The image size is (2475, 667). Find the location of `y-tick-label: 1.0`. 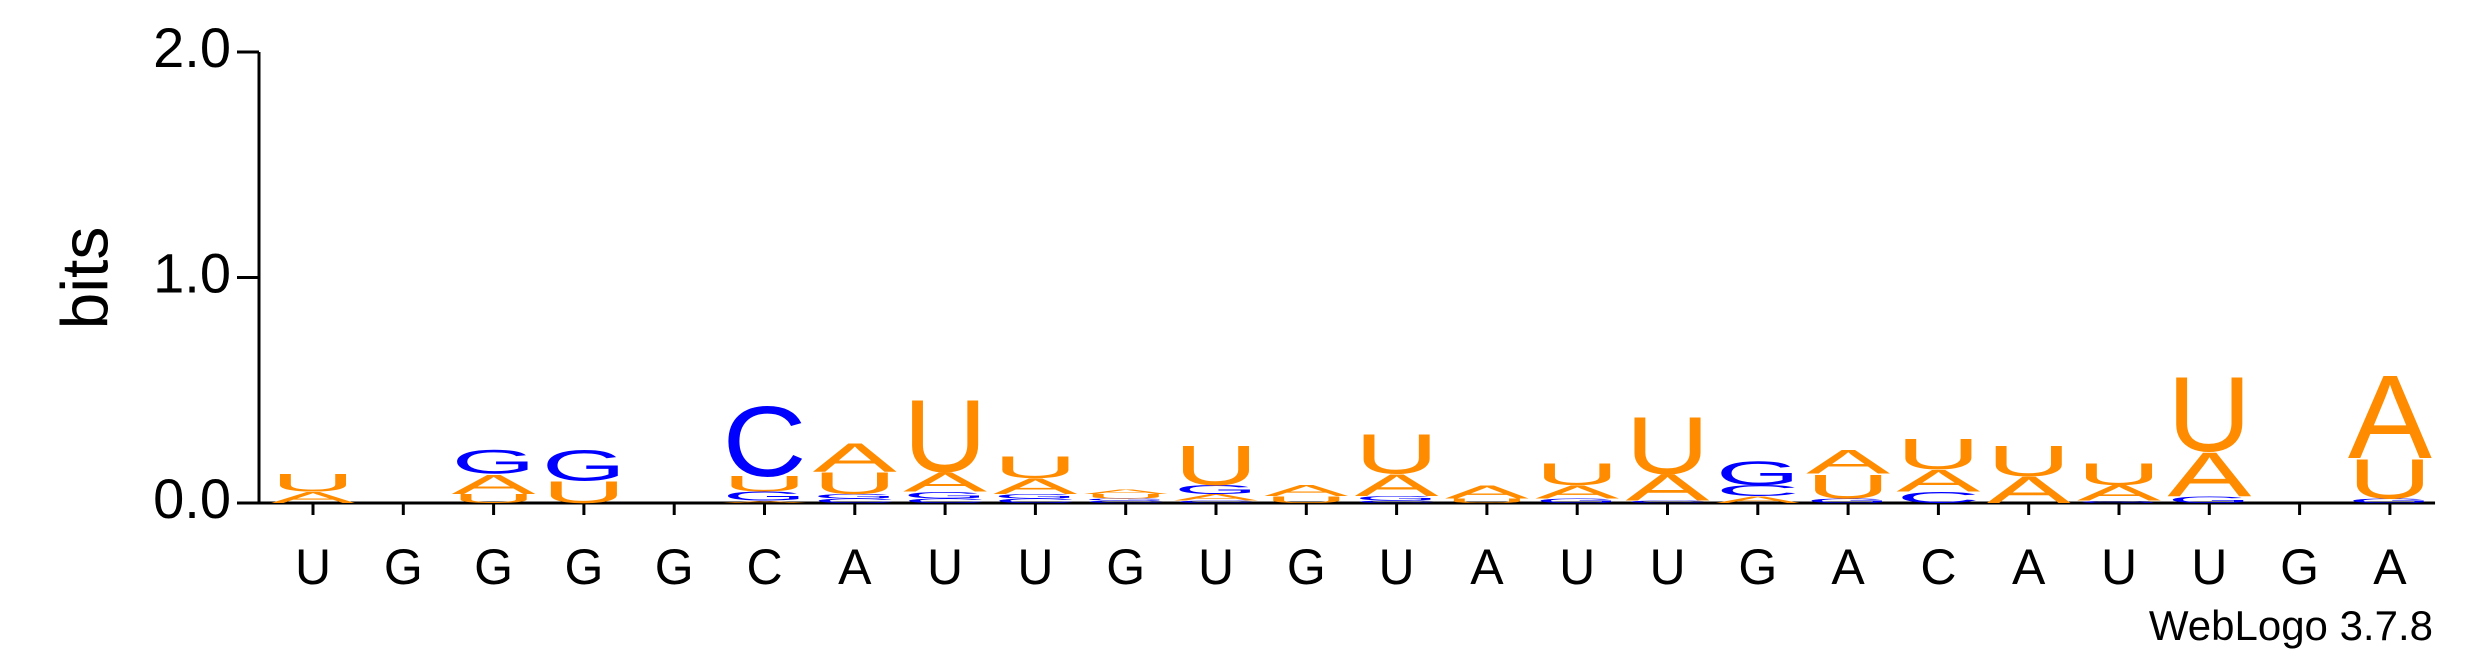

y-tick-label: 1.0 is located at coordinates (192, 272).